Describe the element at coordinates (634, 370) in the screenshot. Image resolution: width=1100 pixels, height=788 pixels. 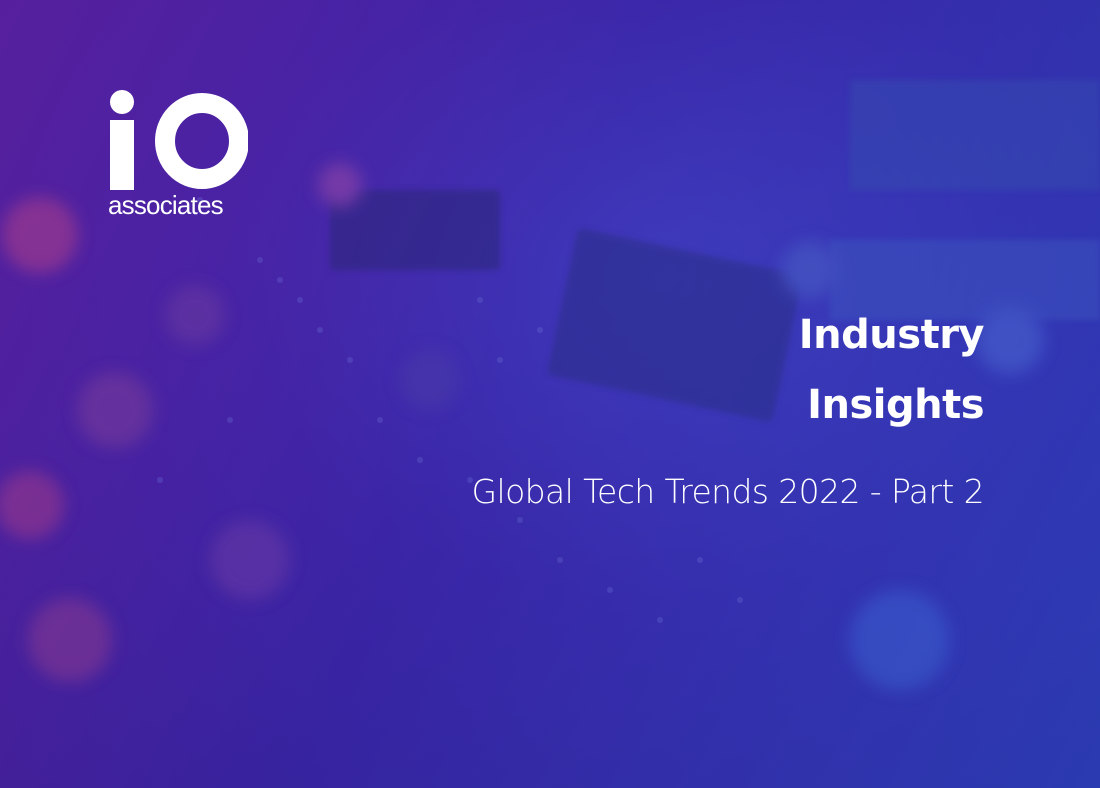
I see `page-title: Industry Insights` at that location.